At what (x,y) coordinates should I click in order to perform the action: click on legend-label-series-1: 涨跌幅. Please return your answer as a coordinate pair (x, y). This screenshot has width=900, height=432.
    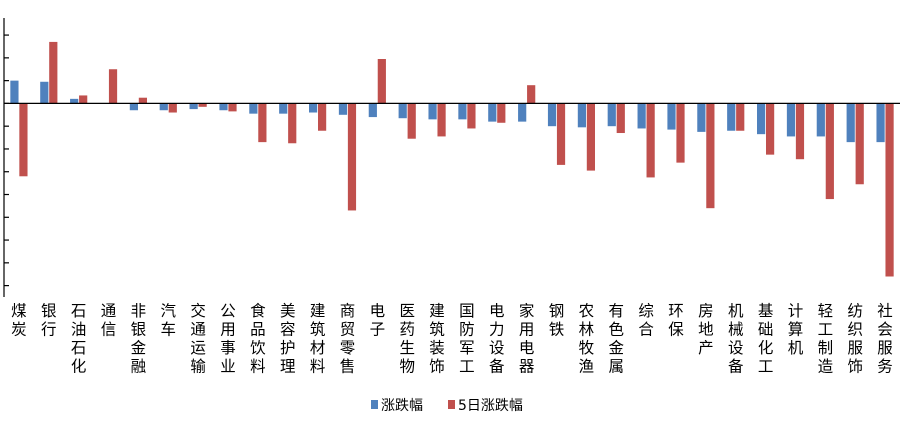
    Looking at the image, I should click on (402, 406).